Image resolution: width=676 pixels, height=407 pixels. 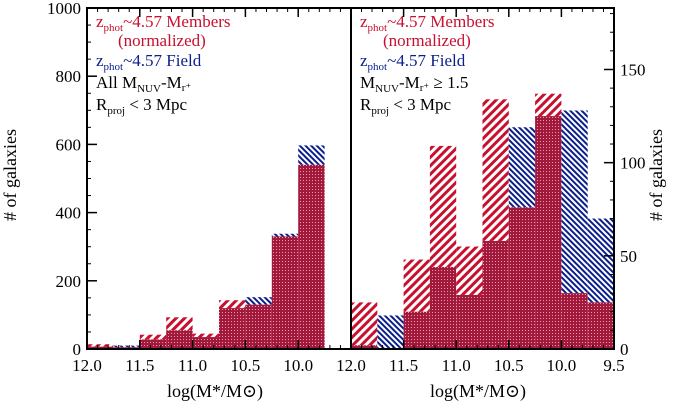 What do you see at coordinates (613, 365) in the screenshot?
I see `x-tick-label-1-5: 9.5` at bounding box center [613, 365].